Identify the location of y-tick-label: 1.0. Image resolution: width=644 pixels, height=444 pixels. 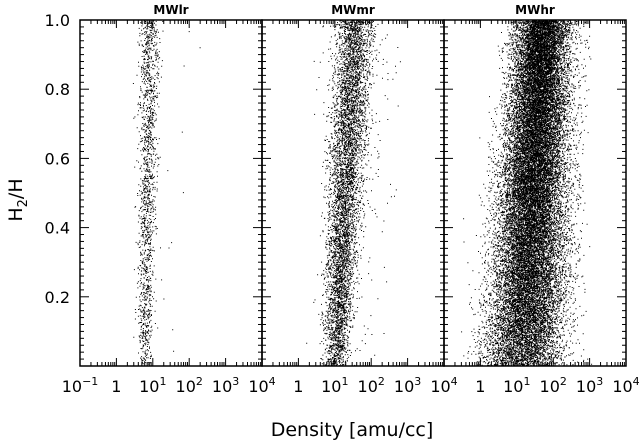
(57, 20).